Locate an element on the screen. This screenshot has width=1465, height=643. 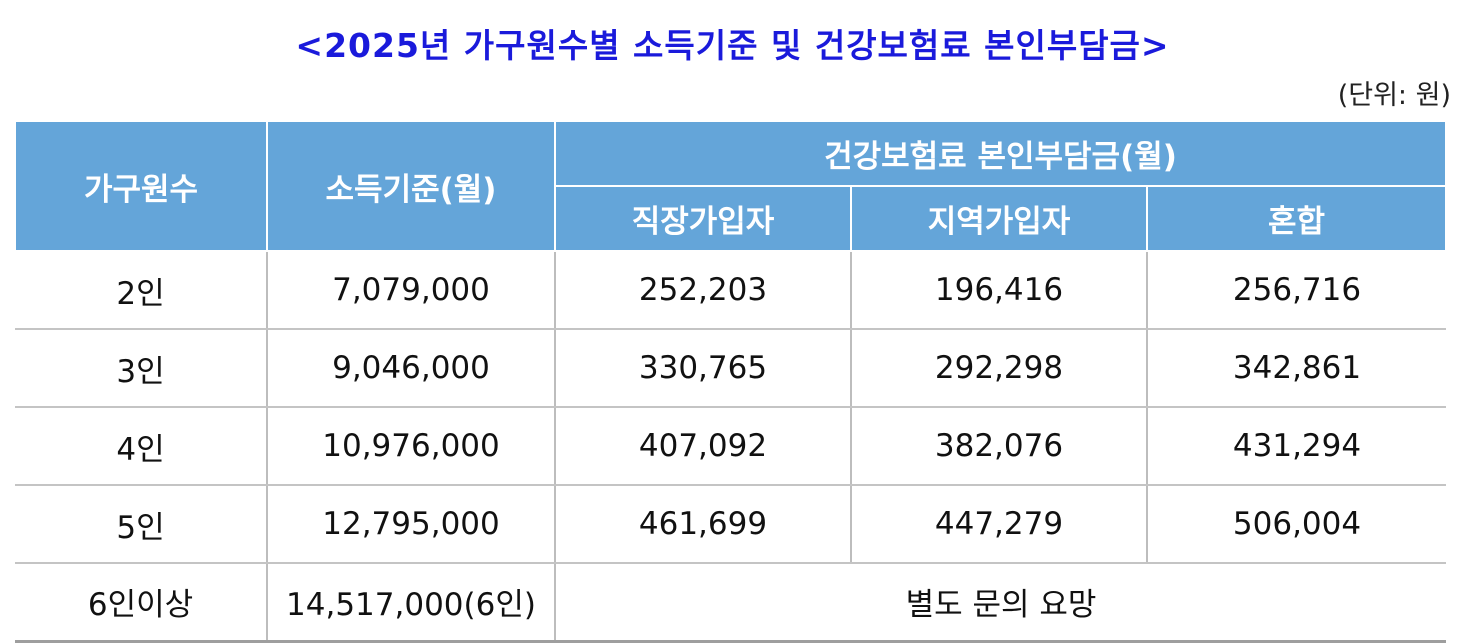
header-household: 가구원수 is located at coordinates (141, 186).